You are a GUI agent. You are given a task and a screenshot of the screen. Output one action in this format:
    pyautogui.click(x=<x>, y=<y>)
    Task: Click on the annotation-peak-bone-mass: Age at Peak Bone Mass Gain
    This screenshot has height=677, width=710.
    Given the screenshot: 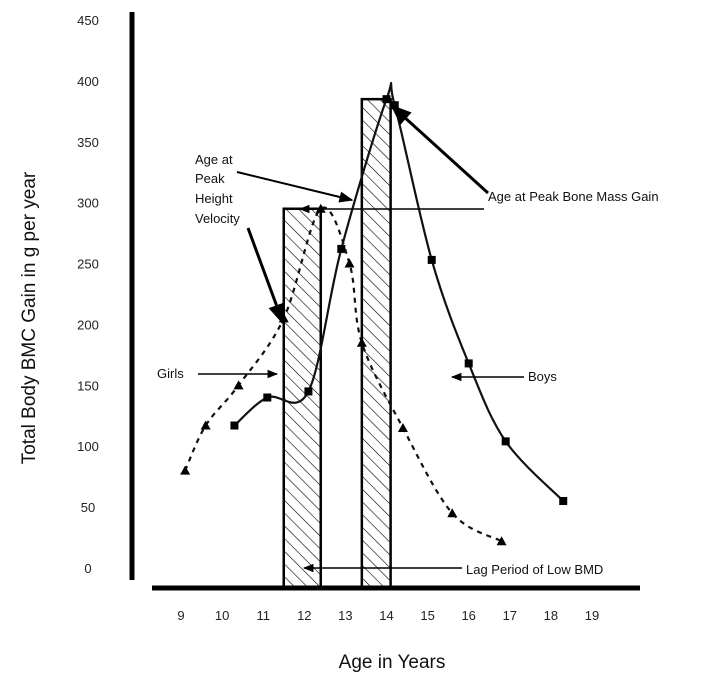 What is the action you would take?
    pyautogui.click(x=573, y=196)
    